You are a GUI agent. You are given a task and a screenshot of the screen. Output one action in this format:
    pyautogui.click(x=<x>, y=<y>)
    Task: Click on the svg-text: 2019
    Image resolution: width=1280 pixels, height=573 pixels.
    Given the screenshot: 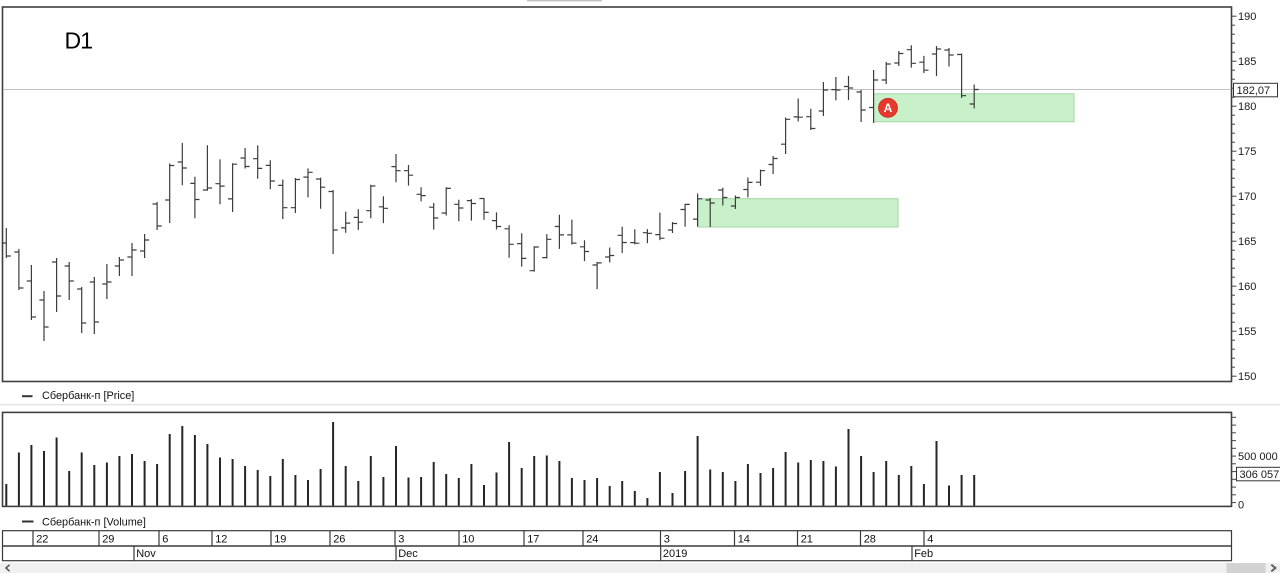 What is the action you would take?
    pyautogui.click(x=675, y=554)
    